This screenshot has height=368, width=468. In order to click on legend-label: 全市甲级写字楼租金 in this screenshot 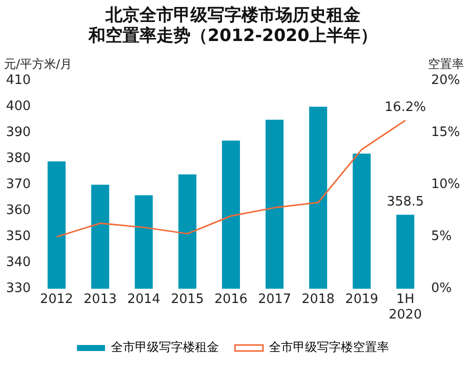, I will do `click(165, 347)`.